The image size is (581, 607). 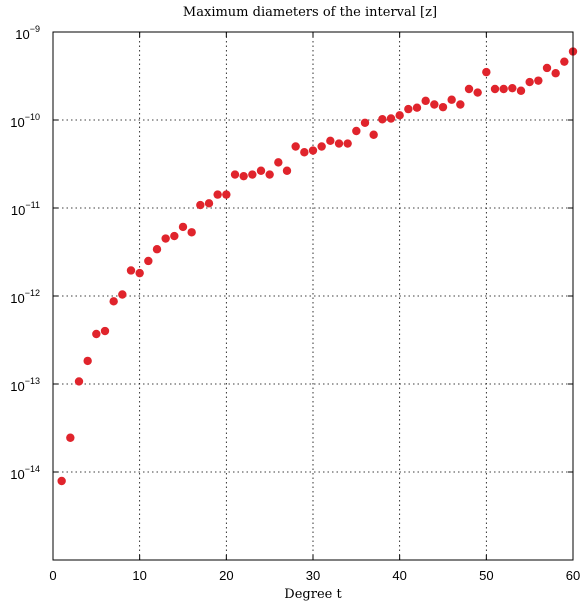 I want to click on y-tick-label: 10−11, so click(x=25, y=209).